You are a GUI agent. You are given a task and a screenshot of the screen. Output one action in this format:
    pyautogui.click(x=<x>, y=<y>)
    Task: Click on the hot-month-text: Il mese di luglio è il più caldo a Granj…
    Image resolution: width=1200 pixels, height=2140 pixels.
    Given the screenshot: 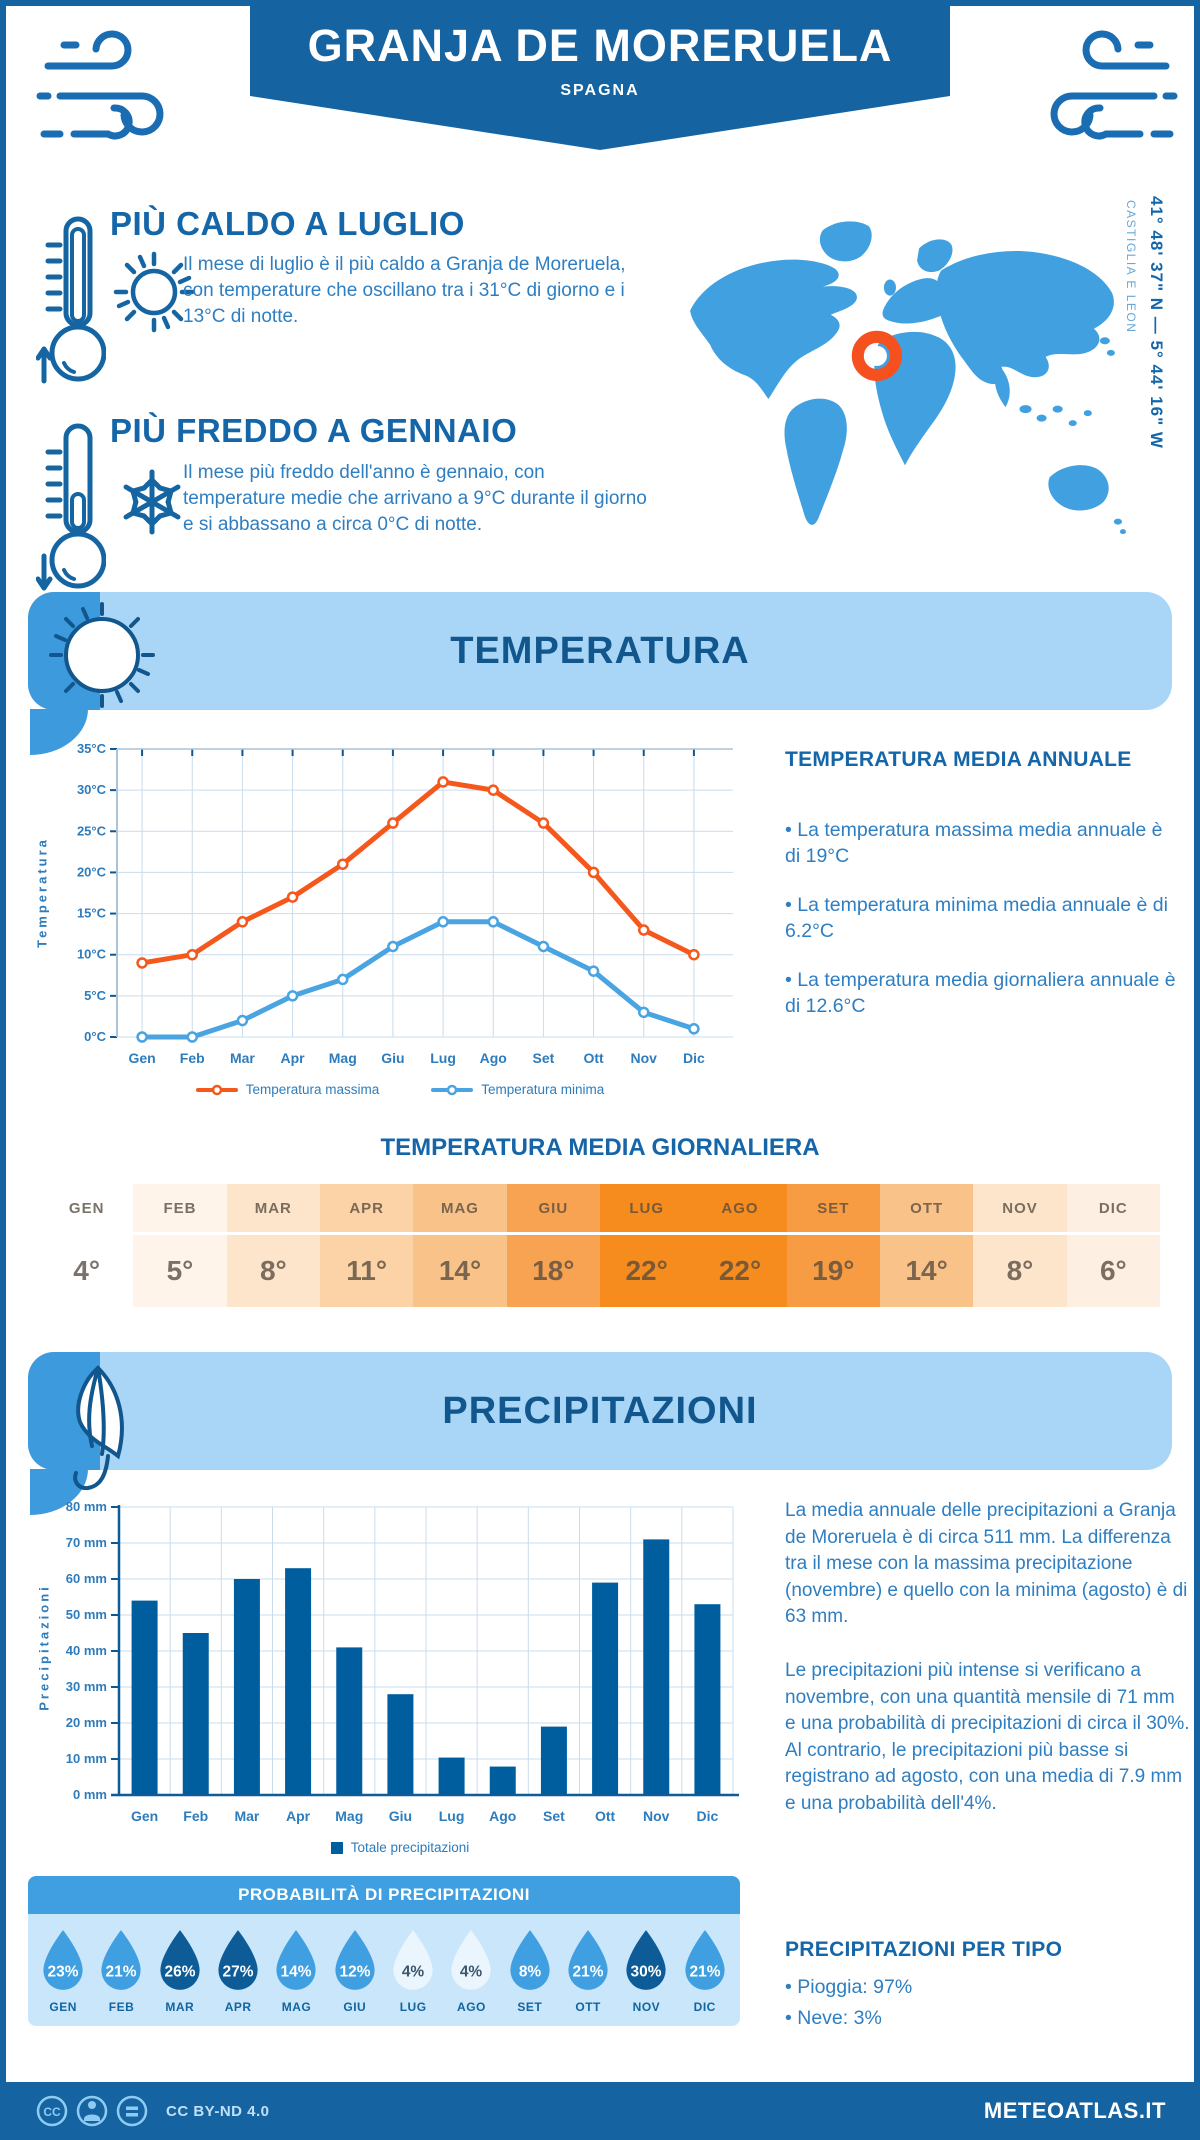 What is the action you would take?
    pyautogui.click(x=404, y=291)
    